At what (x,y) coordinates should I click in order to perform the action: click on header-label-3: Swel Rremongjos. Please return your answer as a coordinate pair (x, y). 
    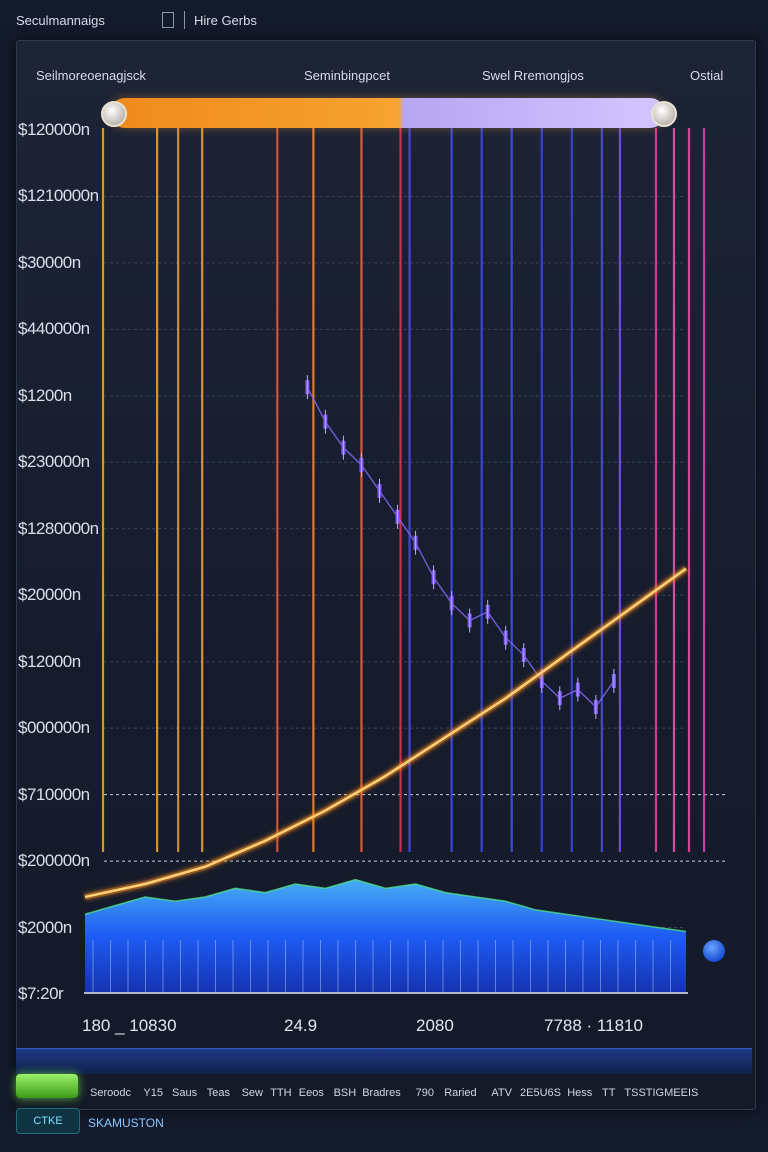
    Looking at the image, I should click on (533, 75).